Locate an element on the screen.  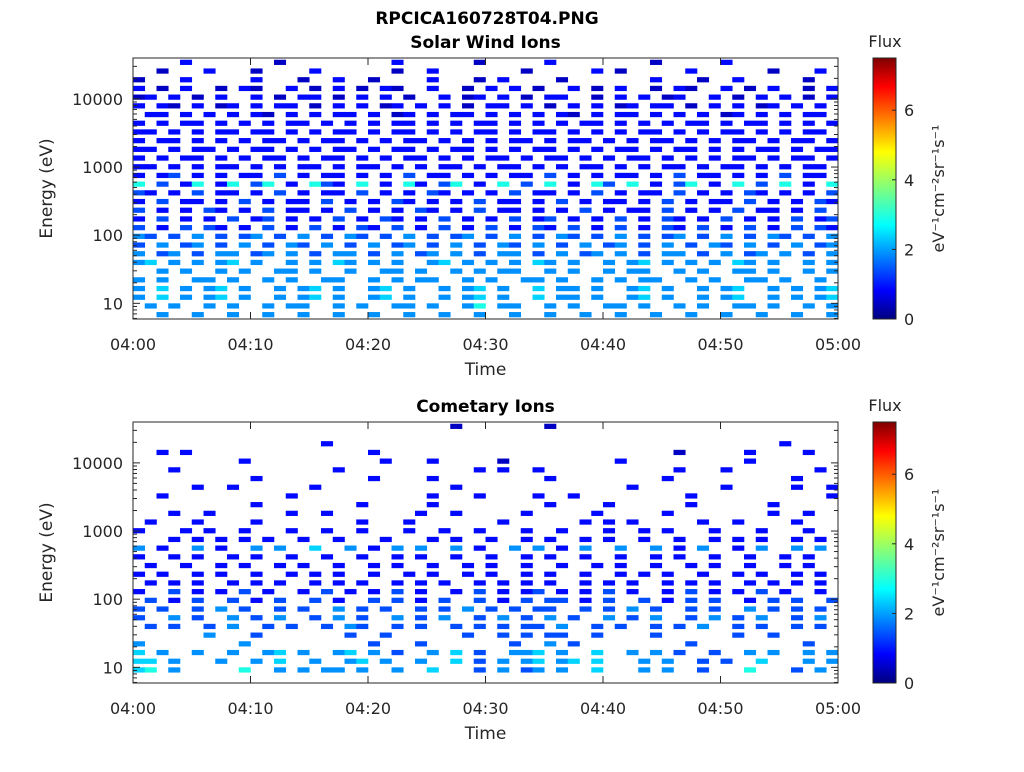
colorbar-tick-label: 6 is located at coordinates (909, 110).